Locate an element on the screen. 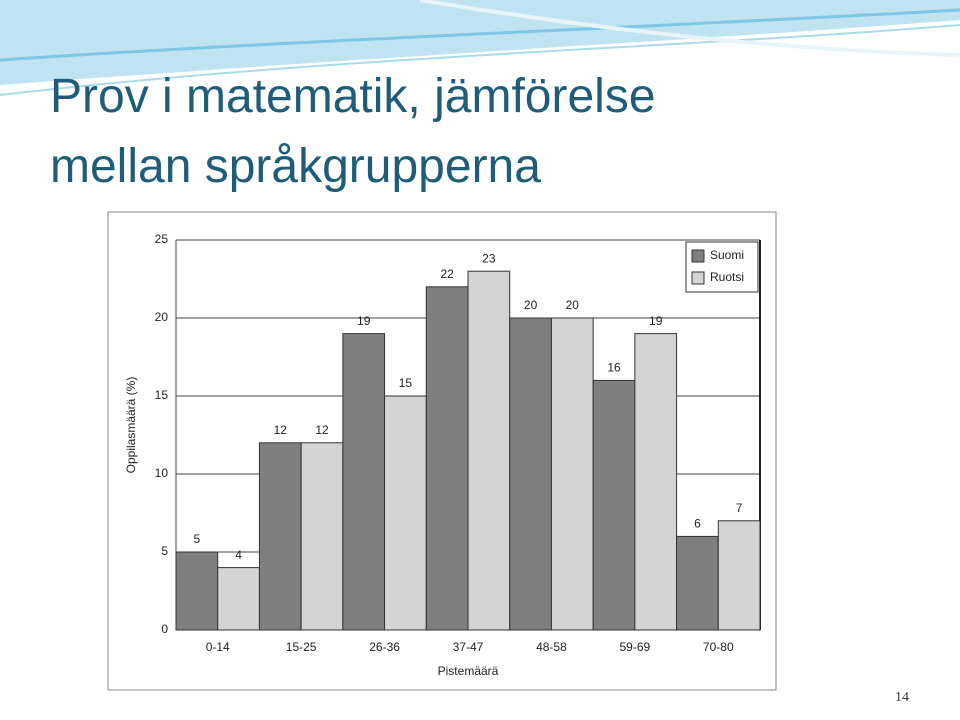  x-axis-title: Pistemäärä is located at coordinates (468, 671).